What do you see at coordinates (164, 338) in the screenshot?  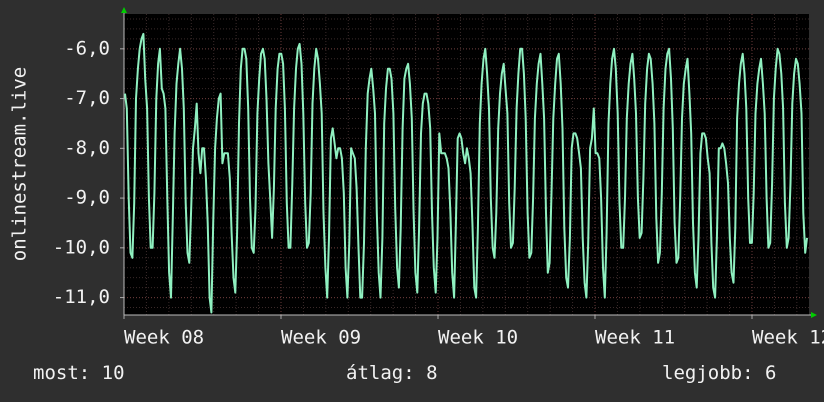 I see `x-tick-label: Week 08` at bounding box center [164, 338].